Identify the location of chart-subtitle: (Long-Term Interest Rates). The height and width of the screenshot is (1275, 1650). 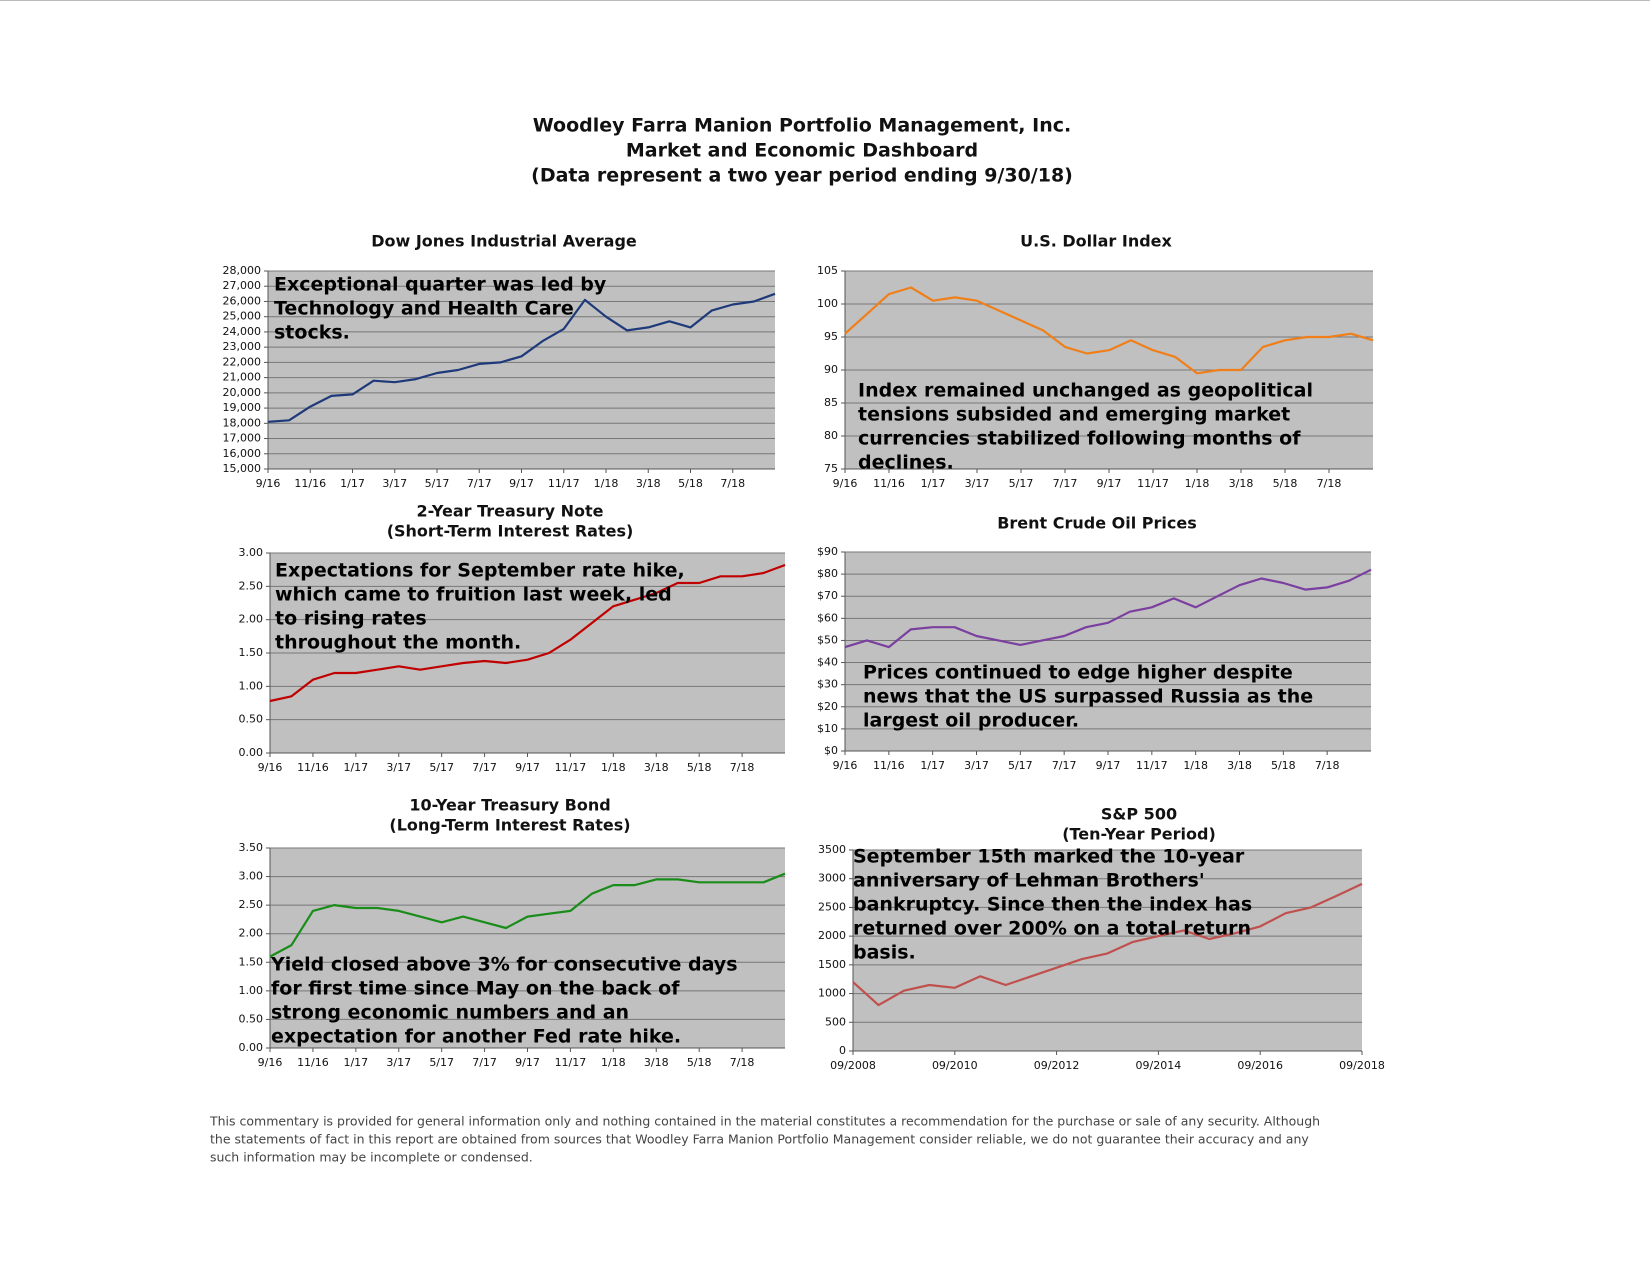
(509, 825).